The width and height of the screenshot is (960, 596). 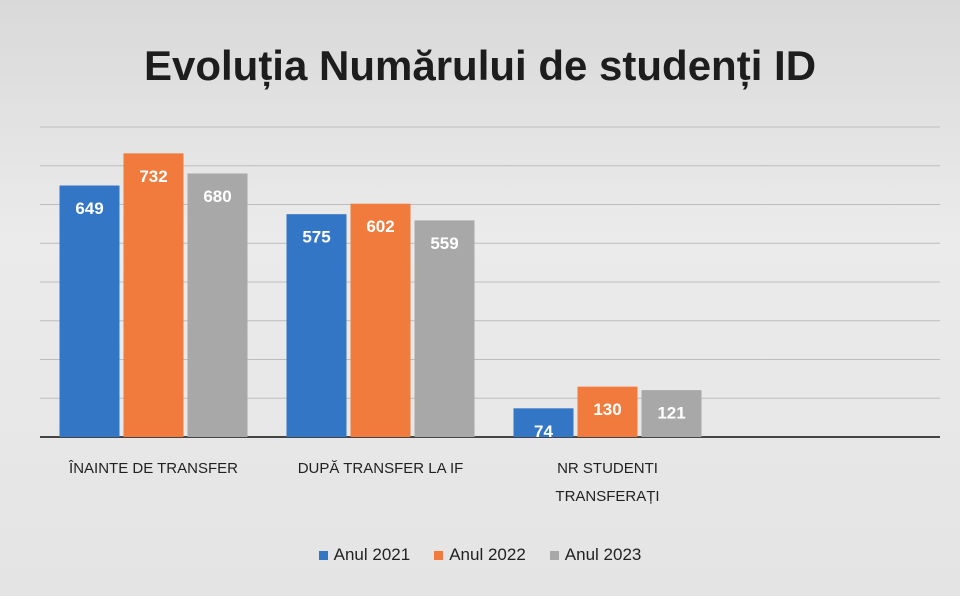 I want to click on data-label: 74, so click(x=543, y=431).